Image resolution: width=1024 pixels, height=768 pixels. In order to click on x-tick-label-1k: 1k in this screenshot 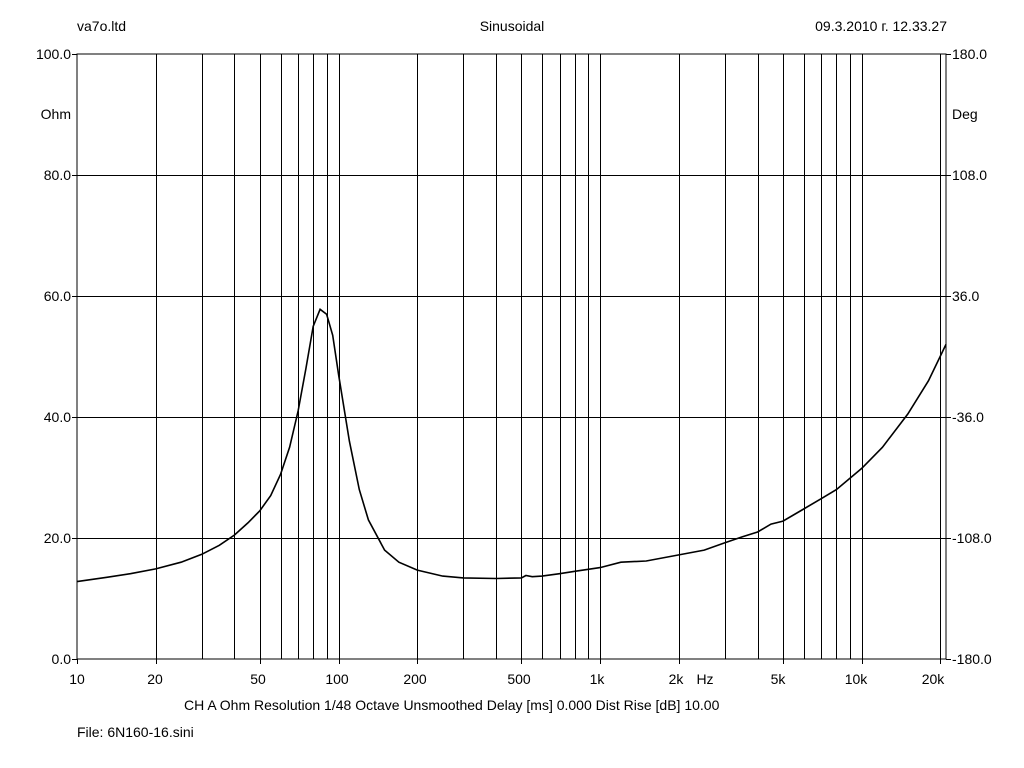, I will do `click(597, 679)`.